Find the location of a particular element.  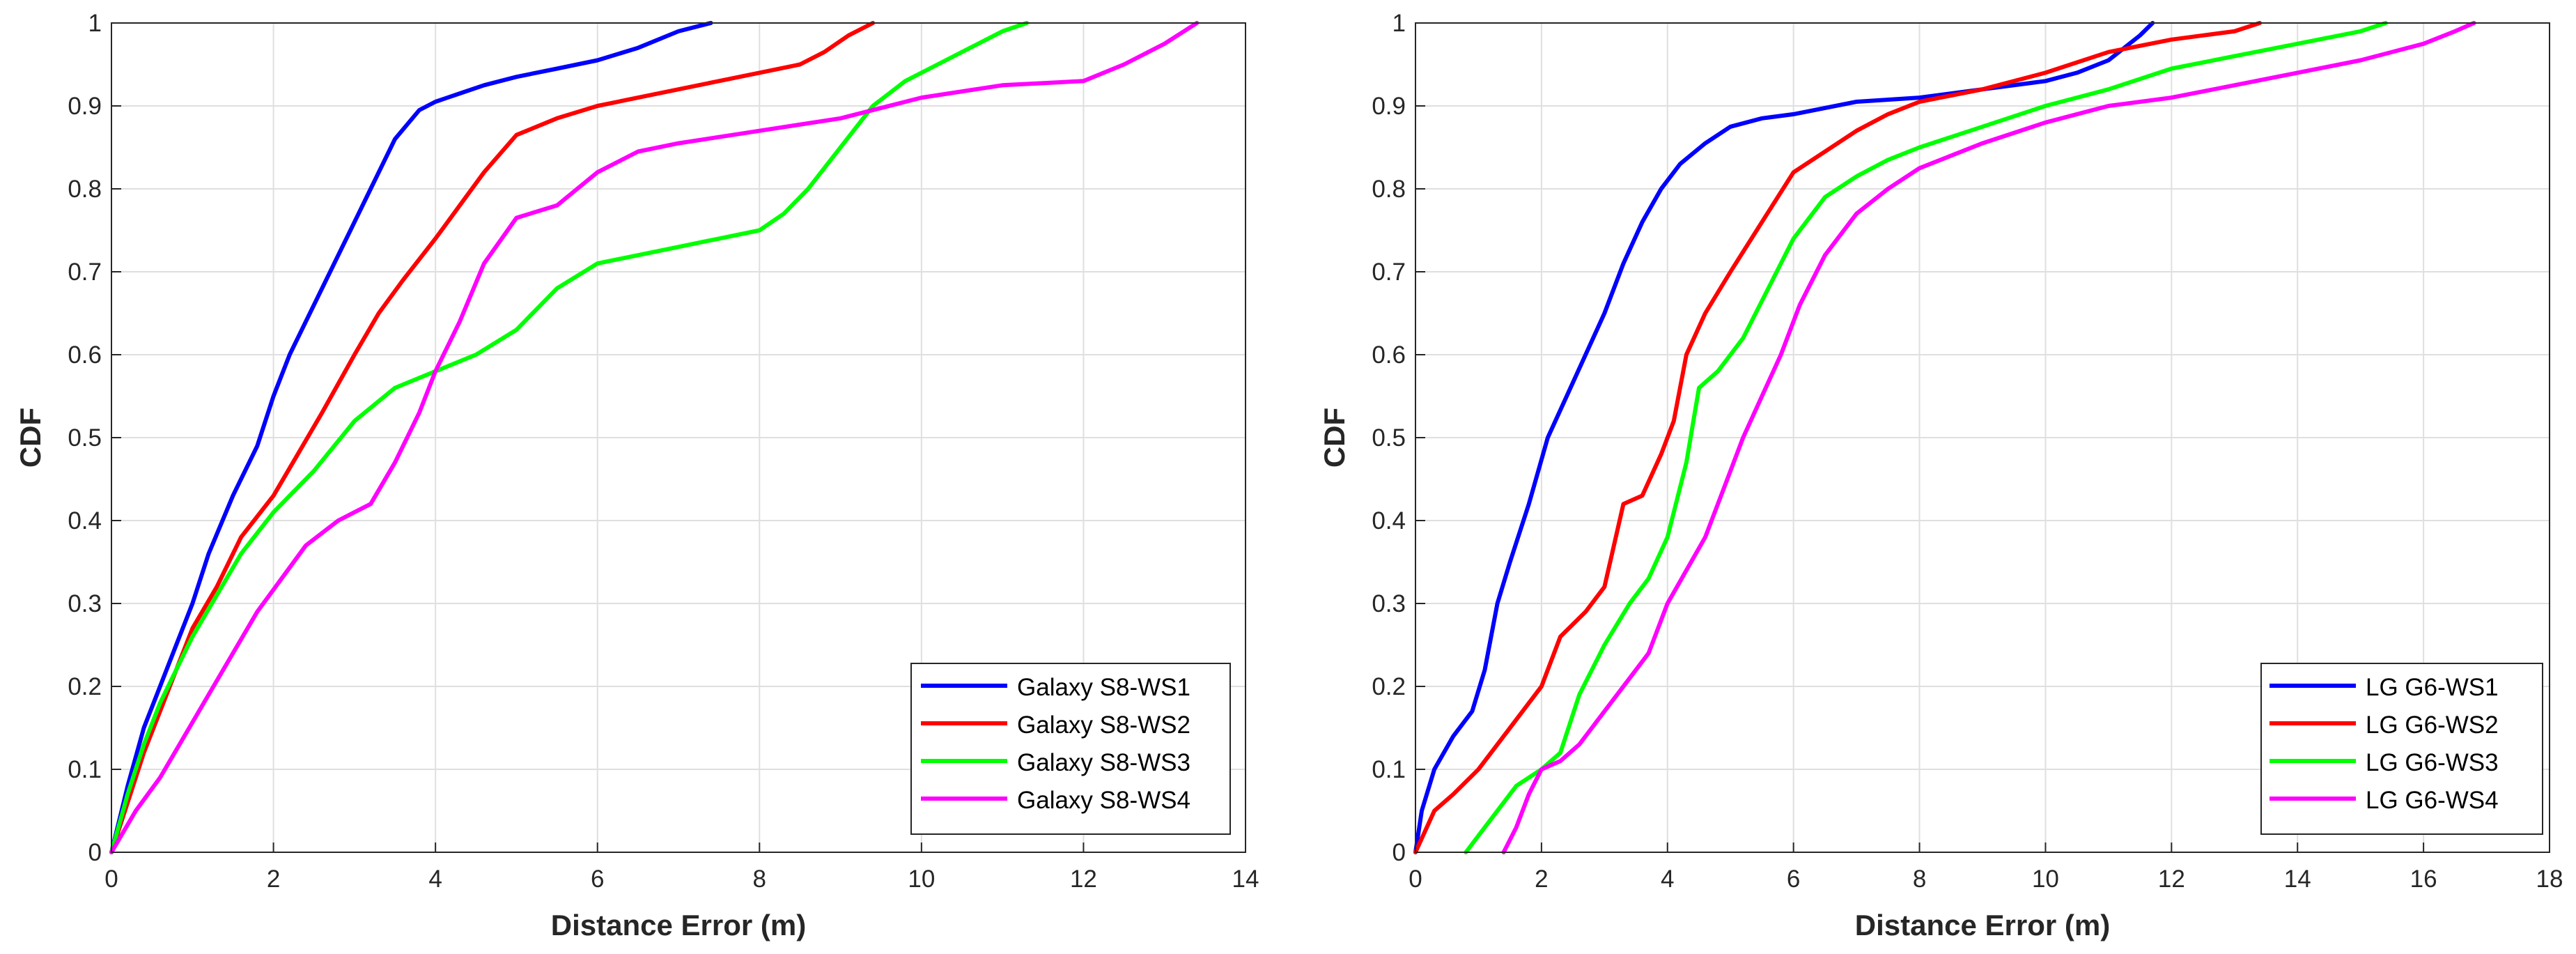

x-tick-label: 18 is located at coordinates (2549, 879).